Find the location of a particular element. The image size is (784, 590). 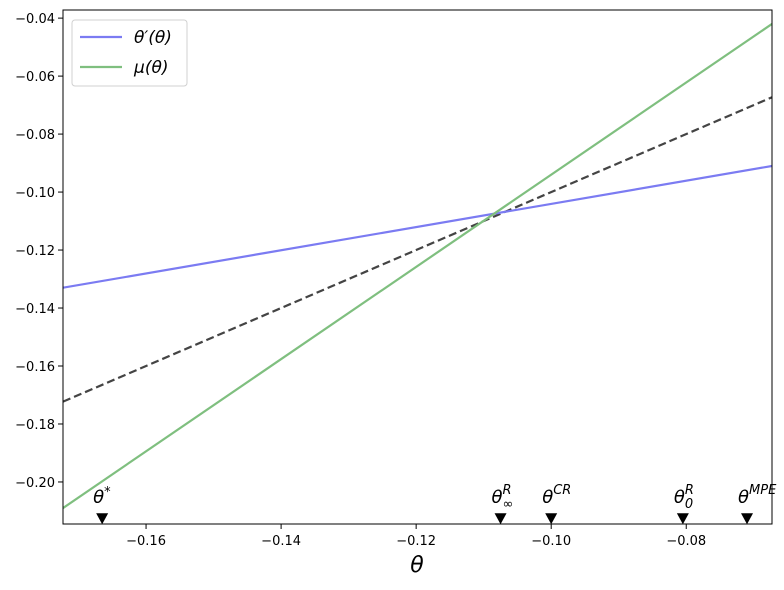

y-tick-label: −0.08 is located at coordinates (35, 135).